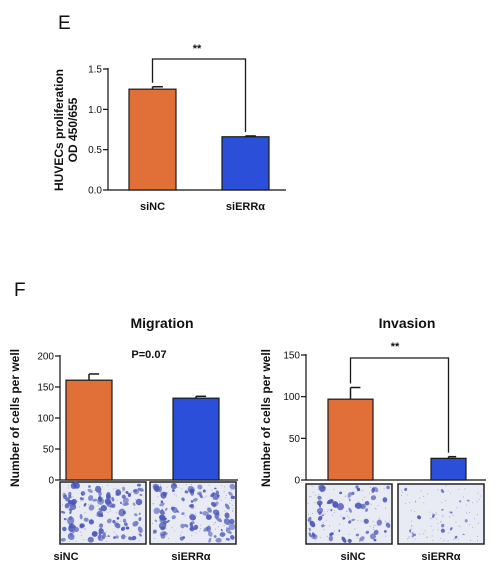 This screenshot has height=574, width=500. Describe the element at coordinates (49, 450) in the screenshot. I see `y-tick-label: 50` at that location.